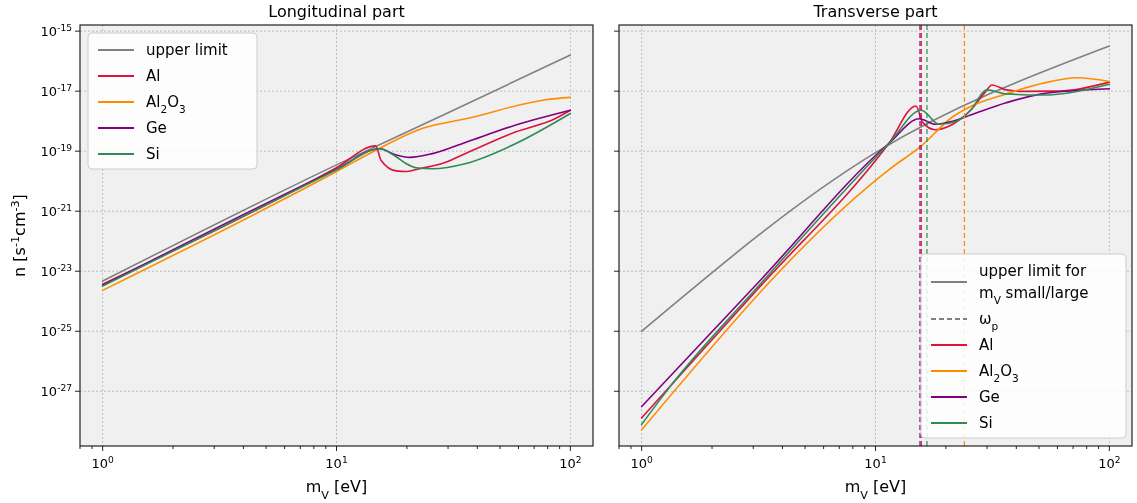 Image resolution: width=1137 pixels, height=503 pixels. I want to click on legend-label: upper limit, so click(187, 50).